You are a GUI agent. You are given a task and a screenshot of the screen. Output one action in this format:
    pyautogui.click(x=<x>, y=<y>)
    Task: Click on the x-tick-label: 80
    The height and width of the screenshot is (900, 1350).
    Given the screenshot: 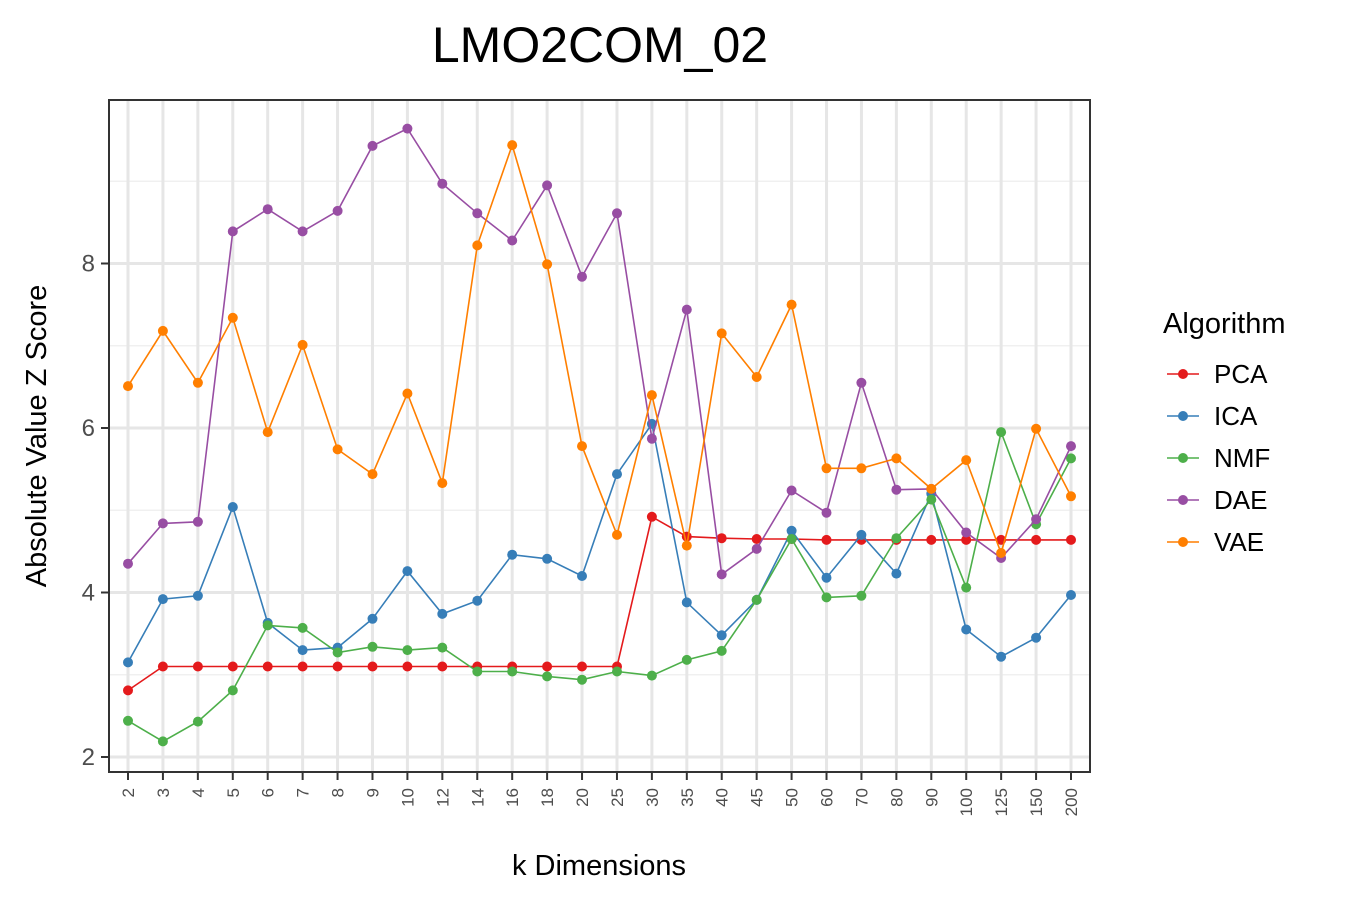 What is the action you would take?
    pyautogui.click(x=896, y=797)
    